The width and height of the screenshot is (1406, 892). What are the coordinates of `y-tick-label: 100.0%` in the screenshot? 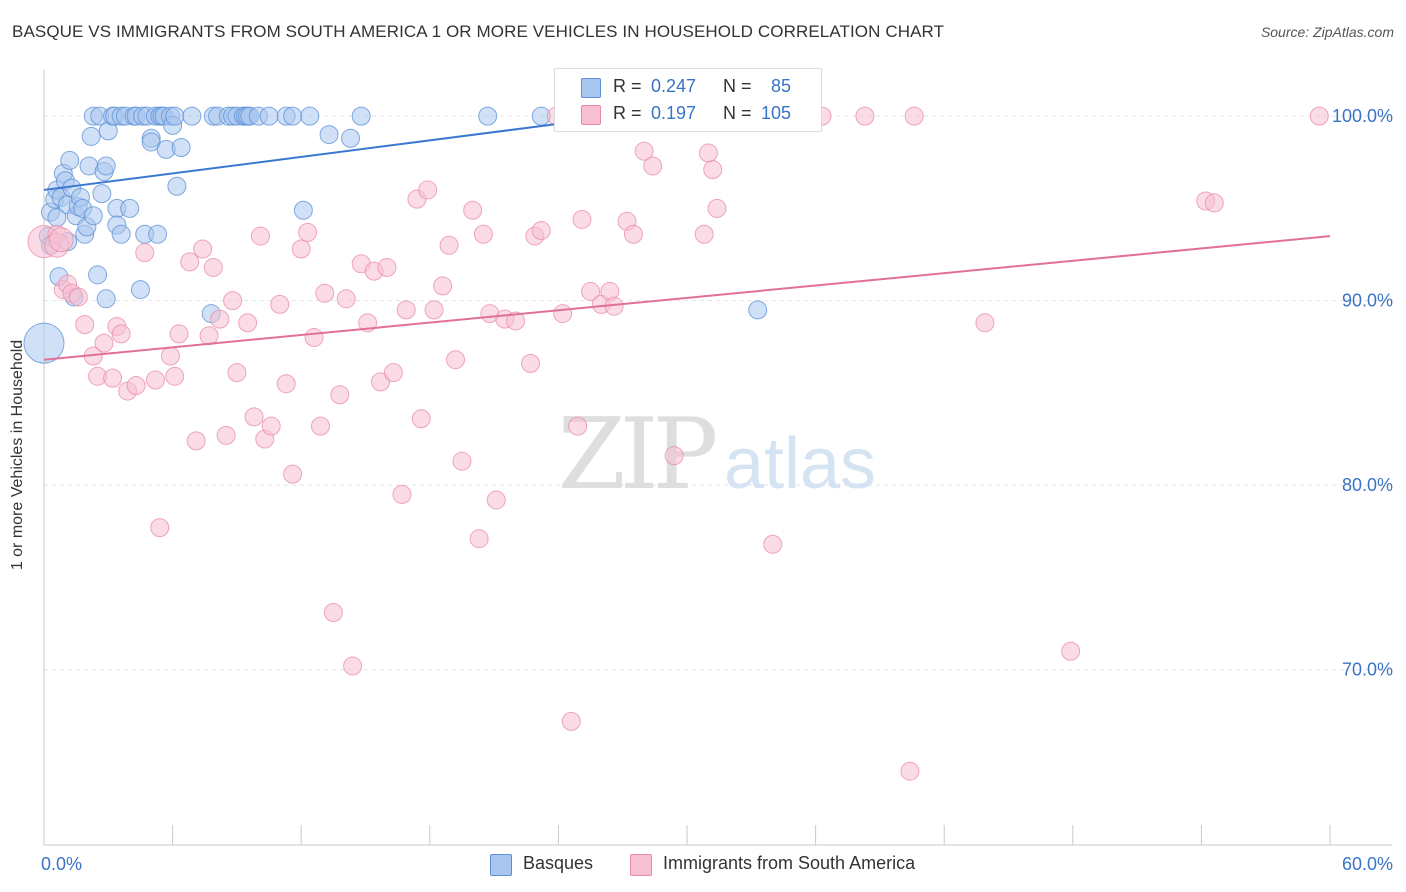 It's located at (1362, 116).